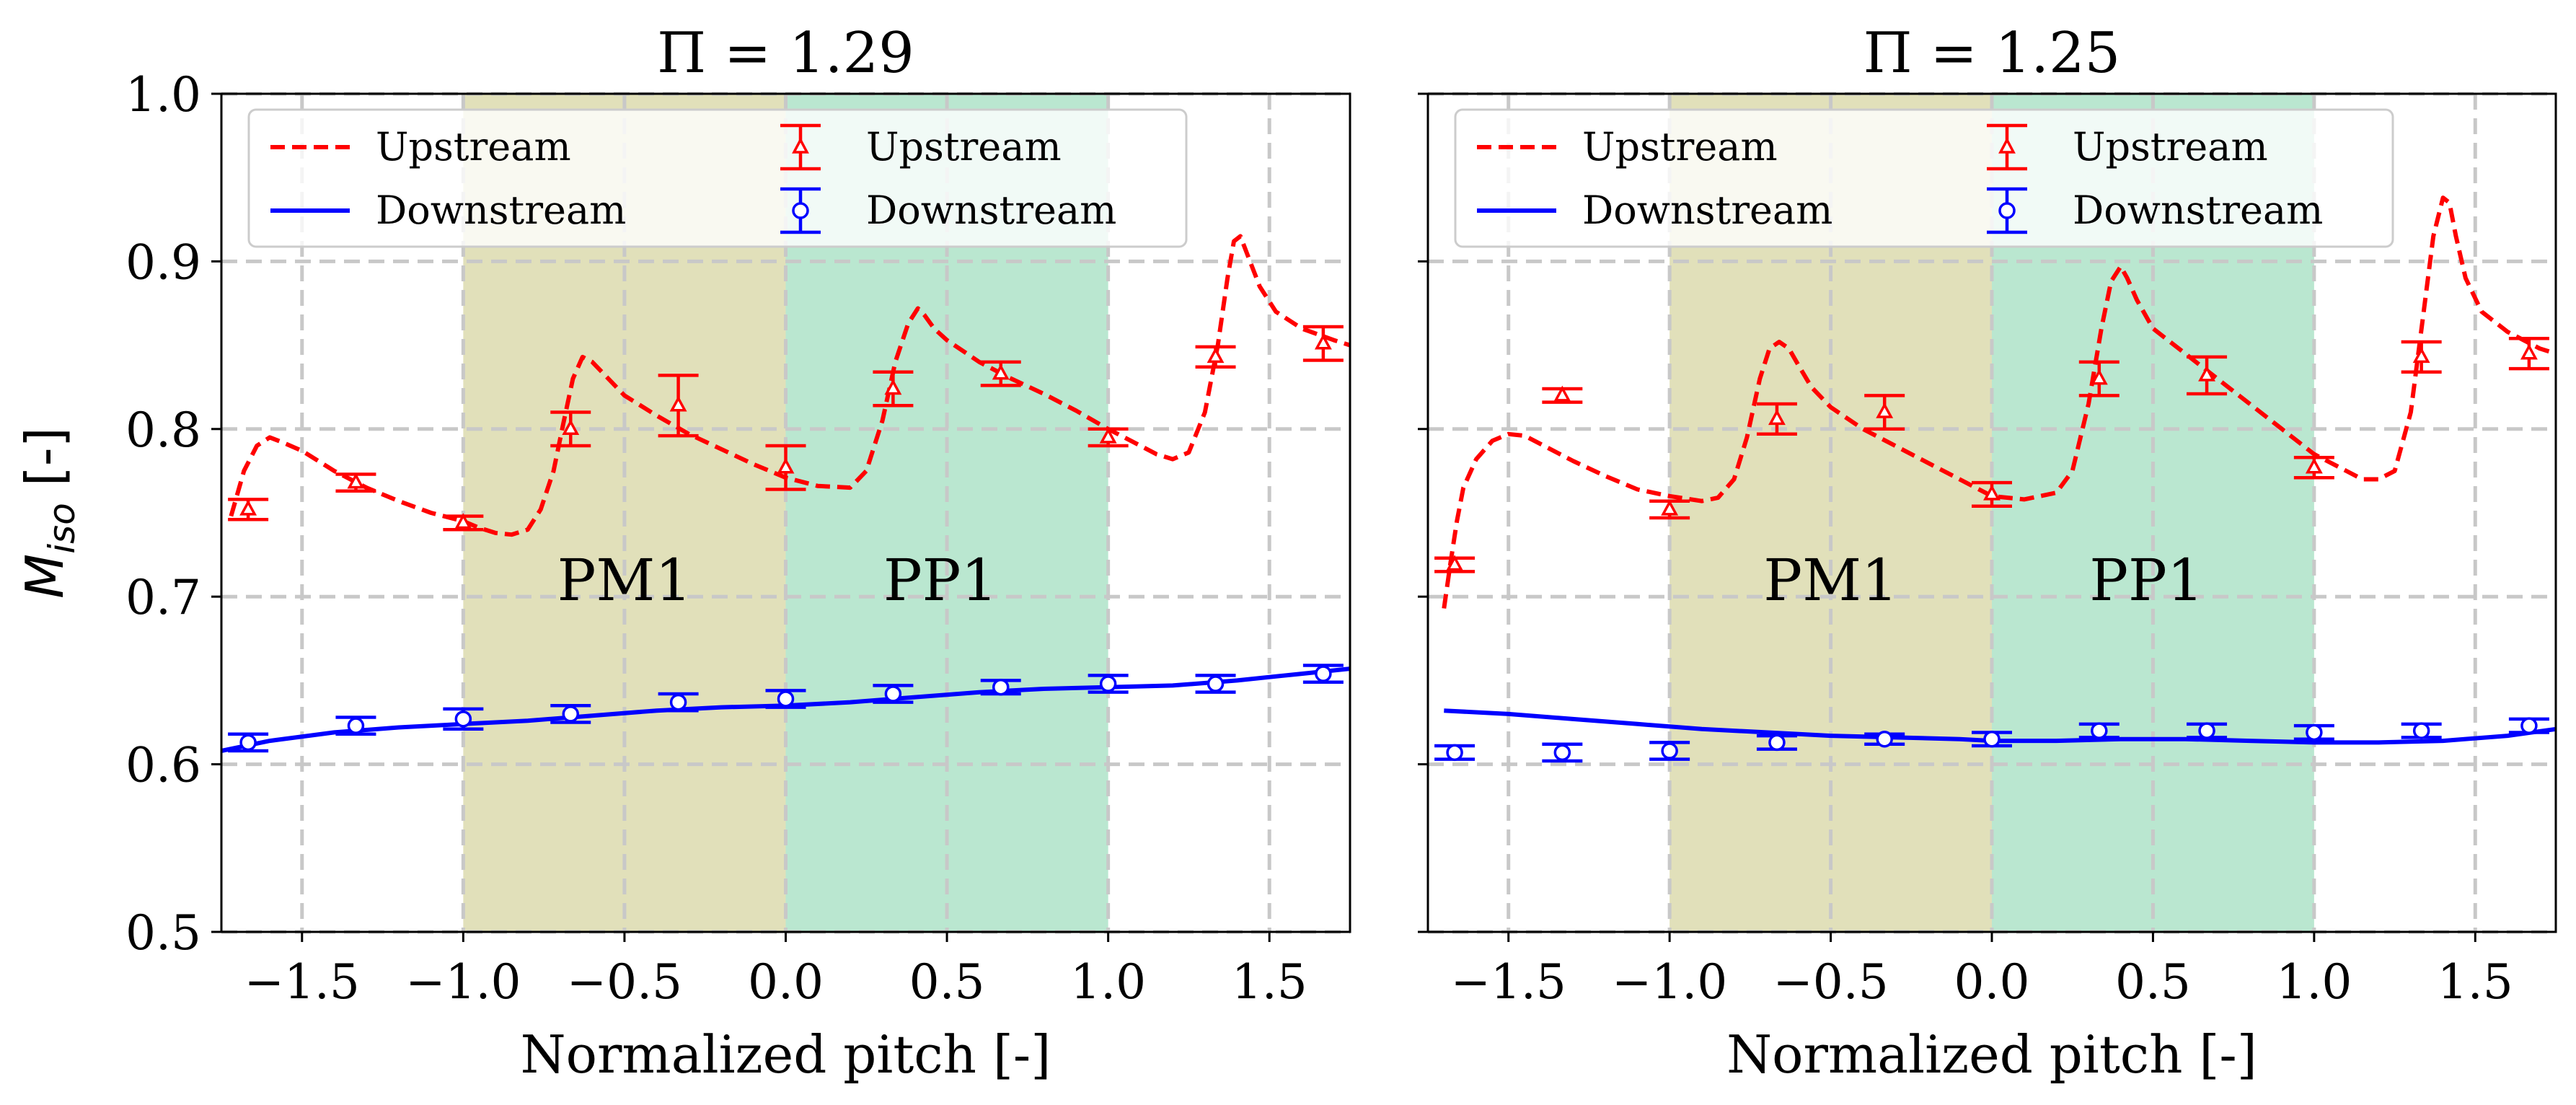 This screenshot has height=1105, width=2576. What do you see at coordinates (163, 765) in the screenshot?
I see `y-tick-label: 0.6` at bounding box center [163, 765].